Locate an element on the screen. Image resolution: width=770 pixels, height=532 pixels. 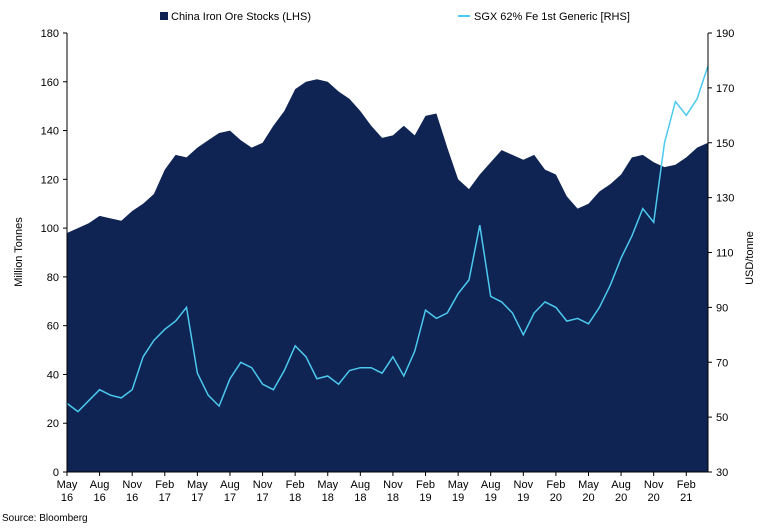
left-tick-label: 140 is located at coordinates (50, 132).